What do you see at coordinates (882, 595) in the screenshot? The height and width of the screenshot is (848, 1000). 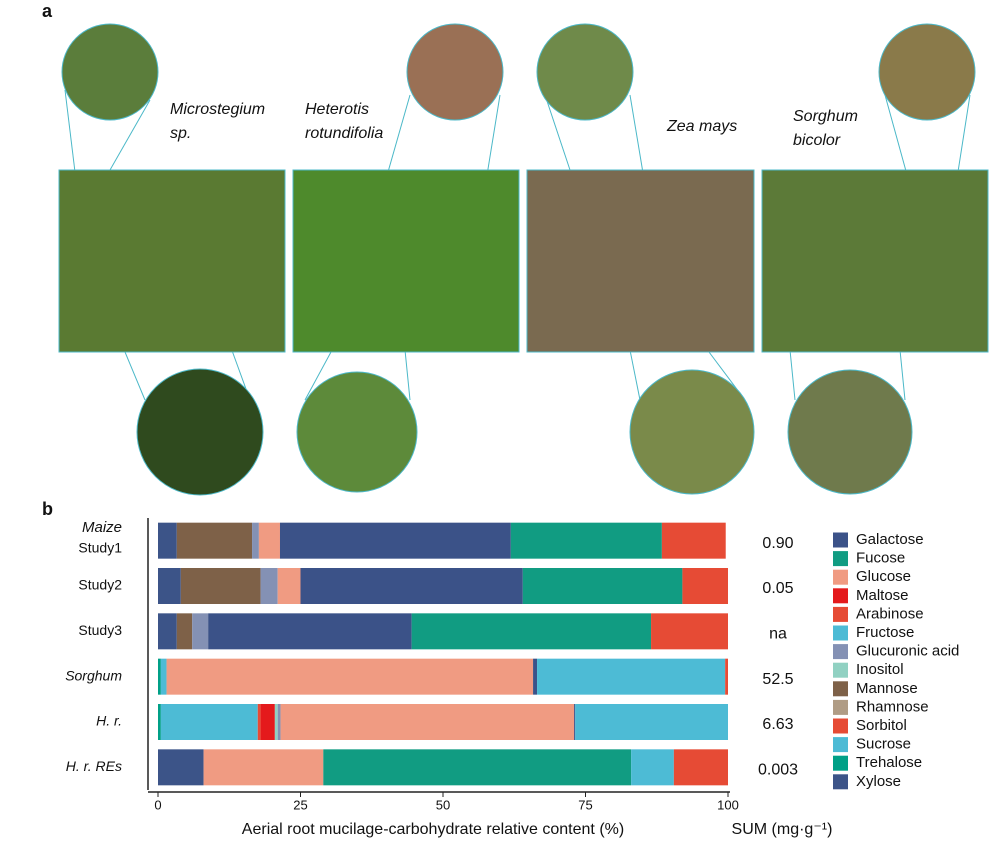 I see `legend-label: Maltose` at bounding box center [882, 595].